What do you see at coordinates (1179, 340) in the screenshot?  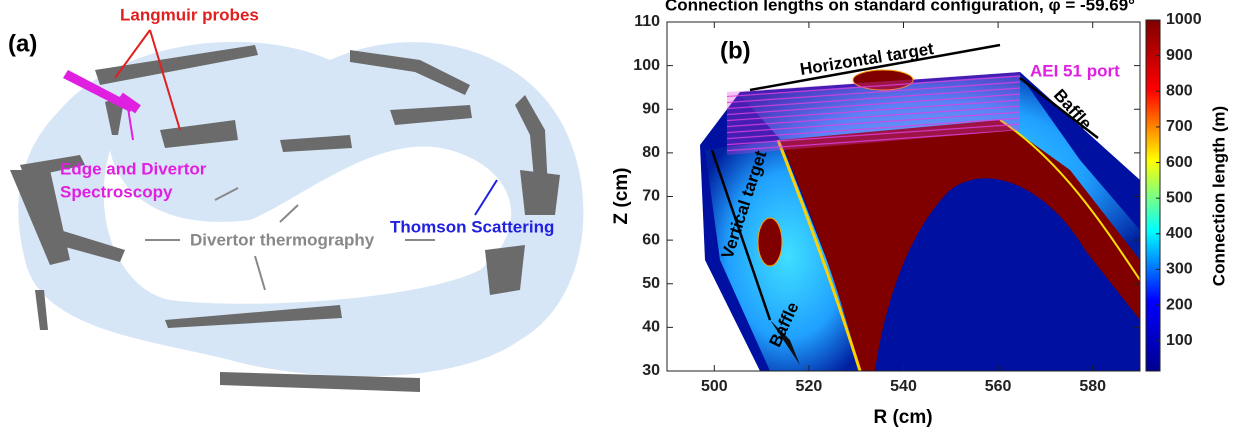 I see `colorbar-tick-label: 100` at bounding box center [1179, 340].